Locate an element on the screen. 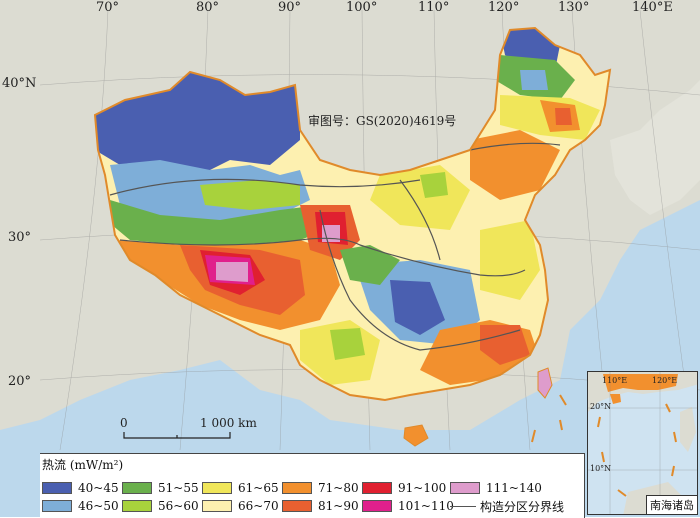  lat-label-20: 20° is located at coordinates (20, 381).